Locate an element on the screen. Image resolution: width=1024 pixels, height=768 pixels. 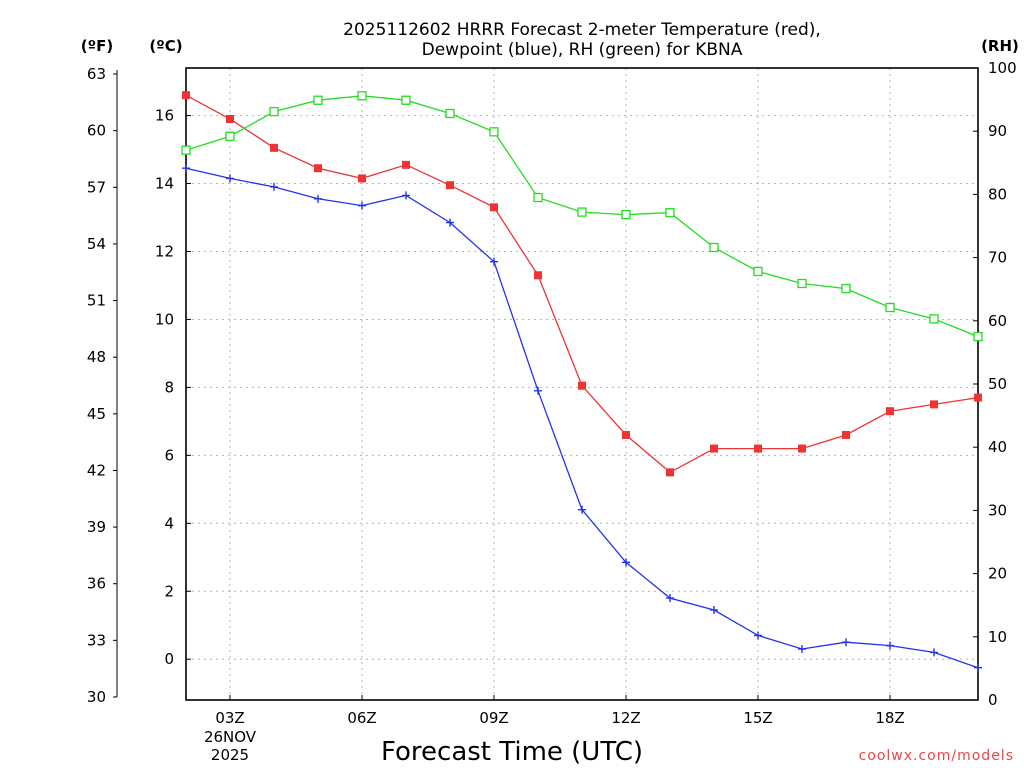
date-label-year: 2025 is located at coordinates (230, 755).